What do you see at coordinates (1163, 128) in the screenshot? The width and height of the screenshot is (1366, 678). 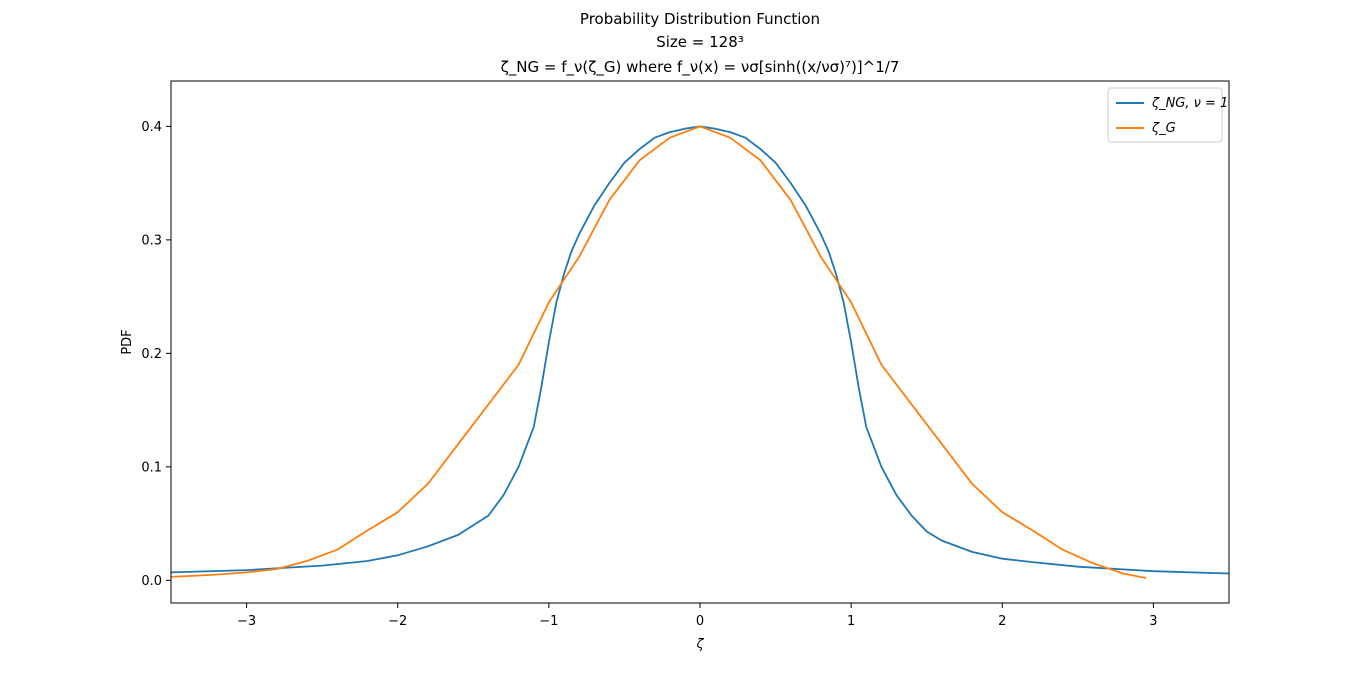 I see `legend-label-g: ζ_G` at bounding box center [1163, 128].